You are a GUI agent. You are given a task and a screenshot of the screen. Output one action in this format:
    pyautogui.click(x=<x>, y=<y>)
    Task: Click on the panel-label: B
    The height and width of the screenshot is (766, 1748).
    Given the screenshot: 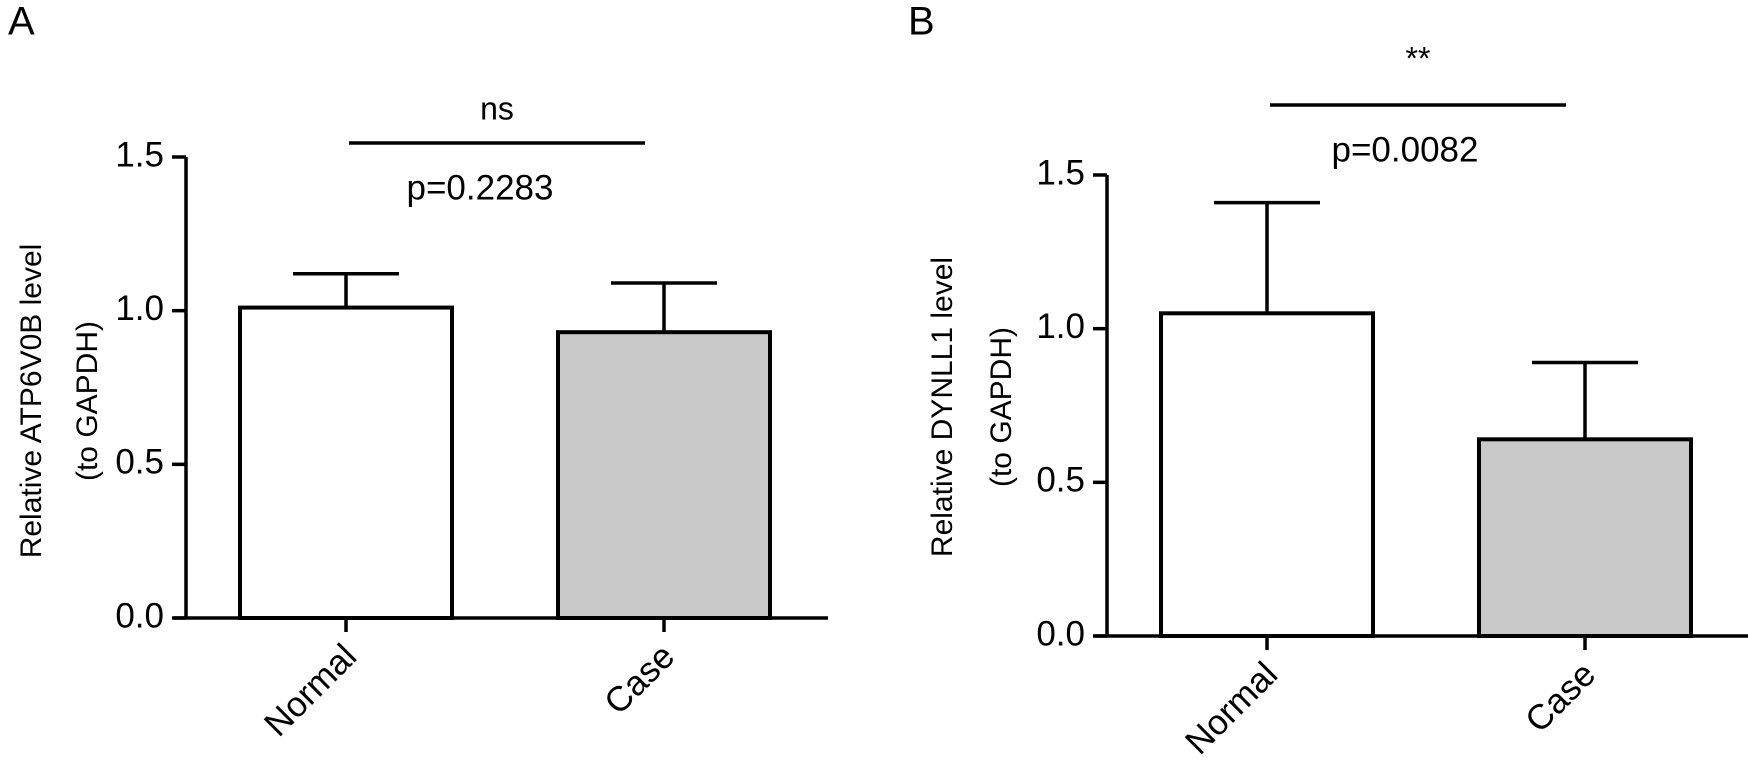 What is the action you would take?
    pyautogui.click(x=921, y=22)
    